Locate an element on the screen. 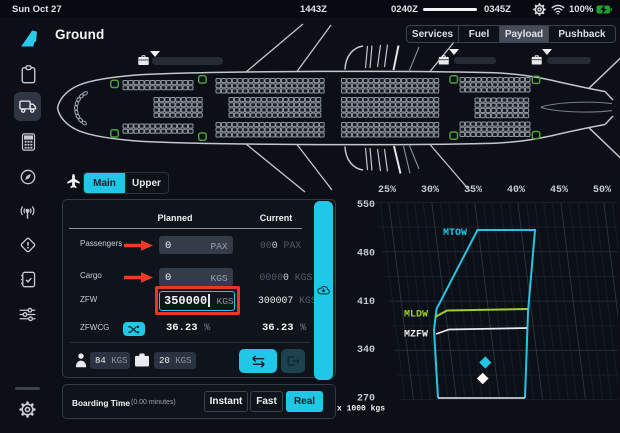  svg-text: 50% is located at coordinates (602, 190).